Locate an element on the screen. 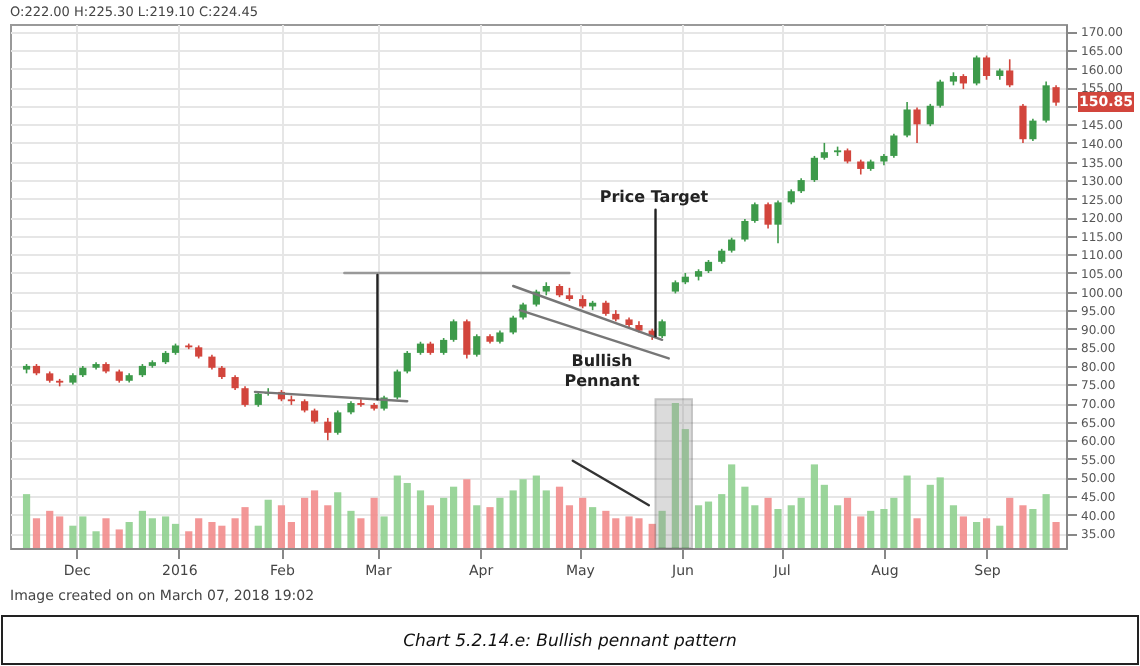 The height and width of the screenshot is (666, 1140). annotation: Price Target is located at coordinates (654, 197).